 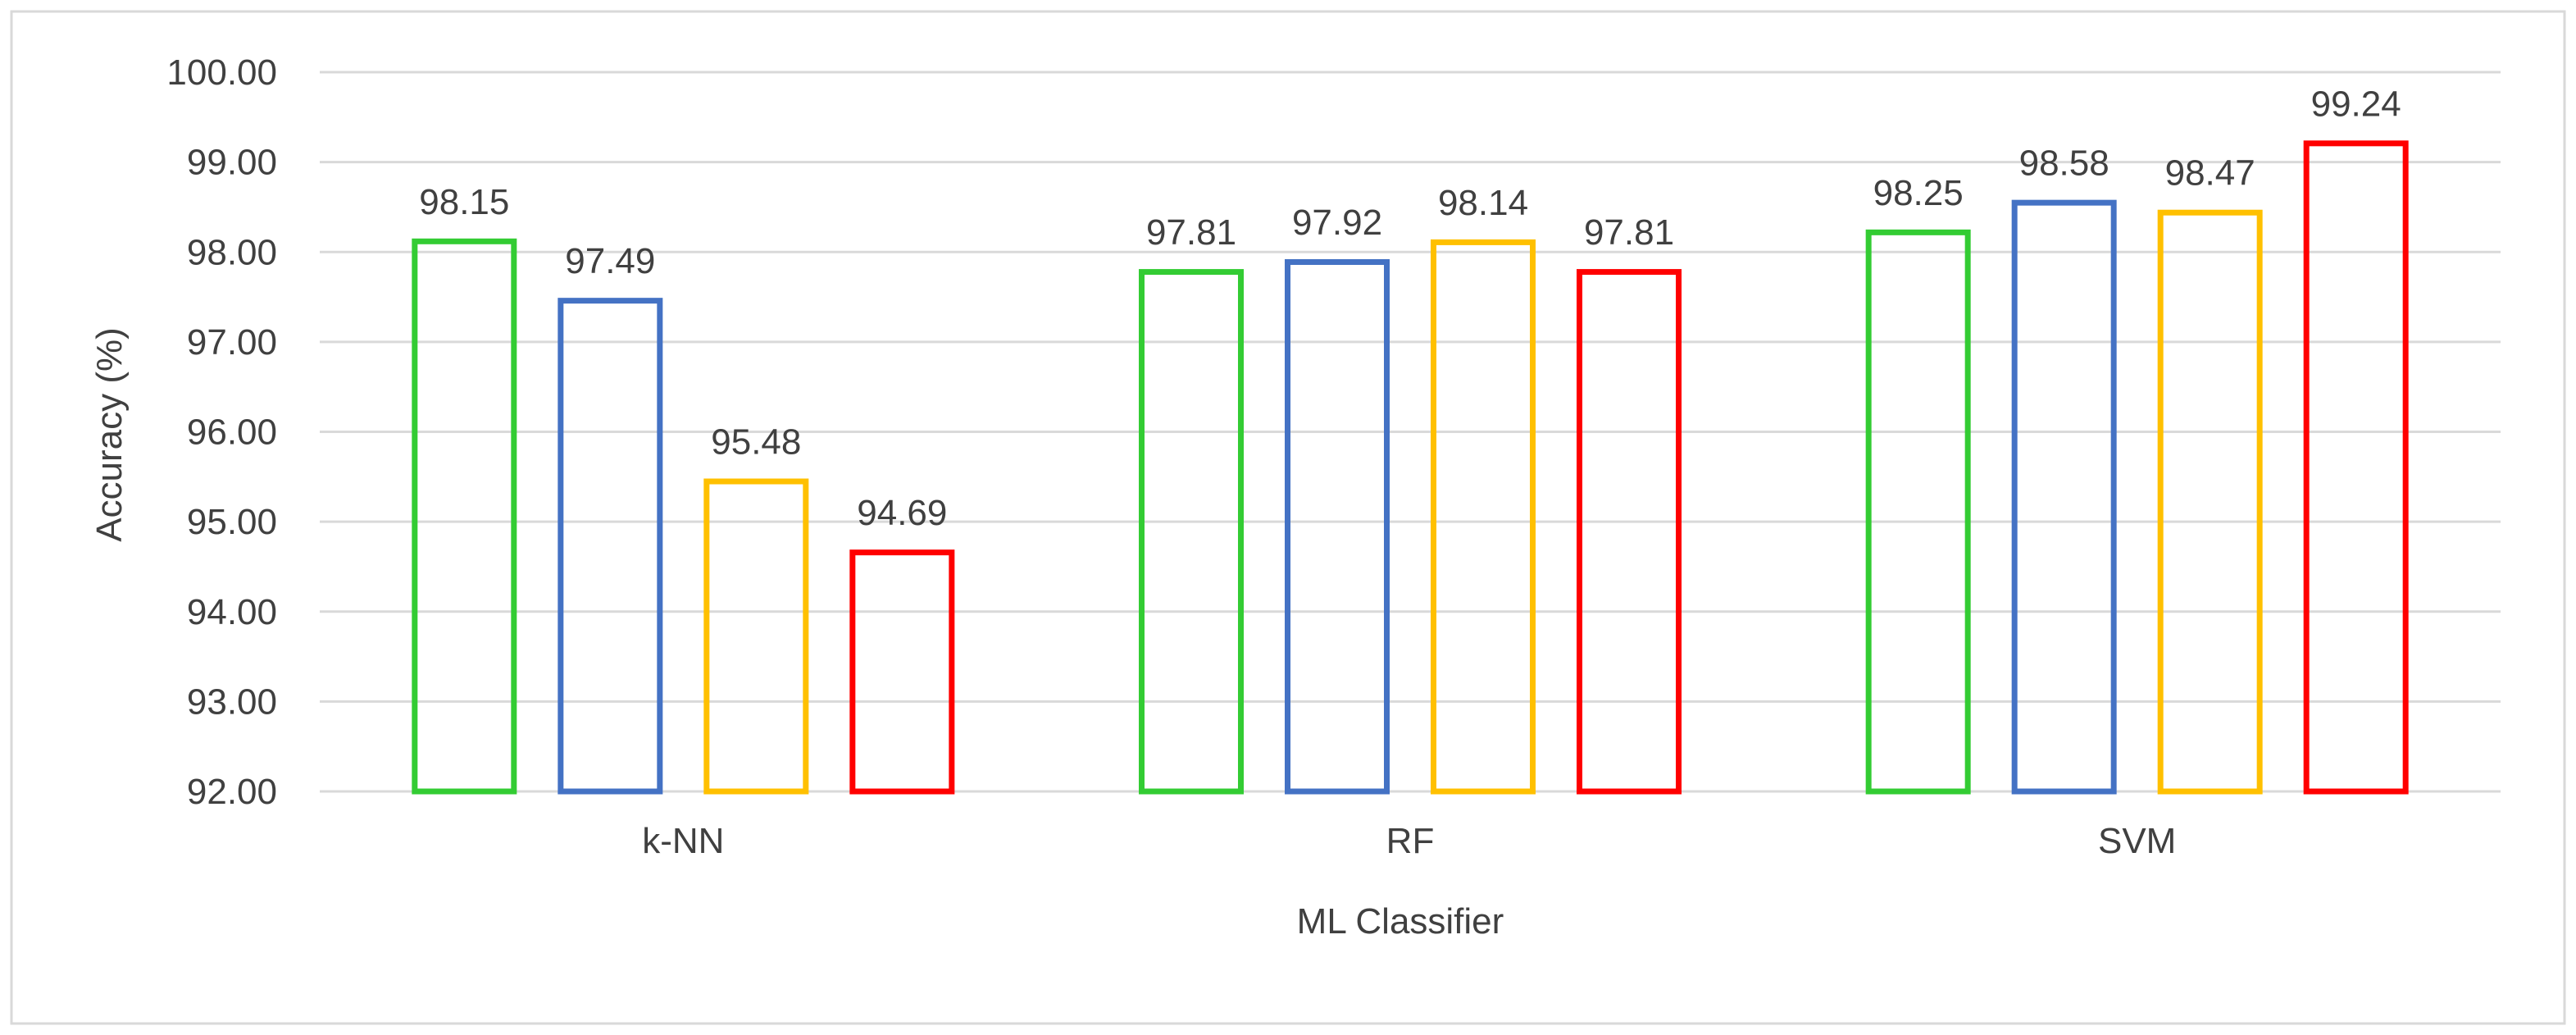 What do you see at coordinates (1337, 223) in the screenshot?
I see `data-label: 97.92` at bounding box center [1337, 223].